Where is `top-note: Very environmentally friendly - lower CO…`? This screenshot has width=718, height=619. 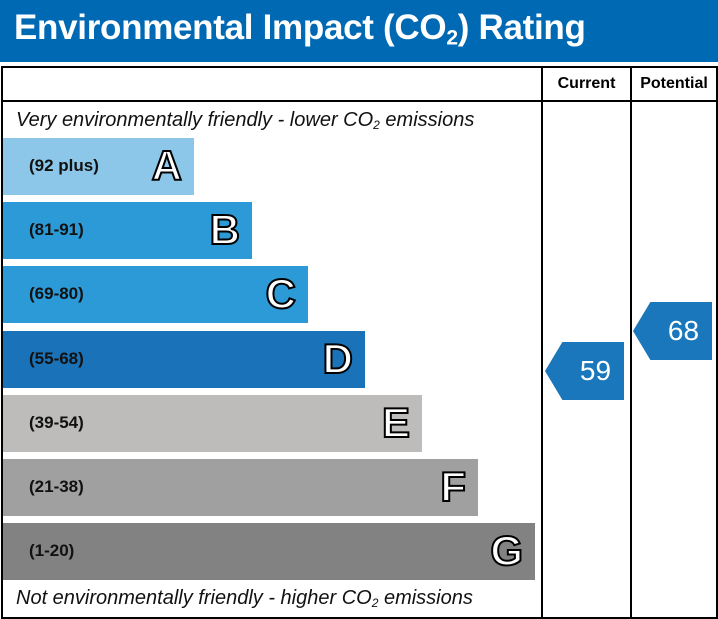 top-note: Very environmentally friendly - lower CO… is located at coordinates (245, 120).